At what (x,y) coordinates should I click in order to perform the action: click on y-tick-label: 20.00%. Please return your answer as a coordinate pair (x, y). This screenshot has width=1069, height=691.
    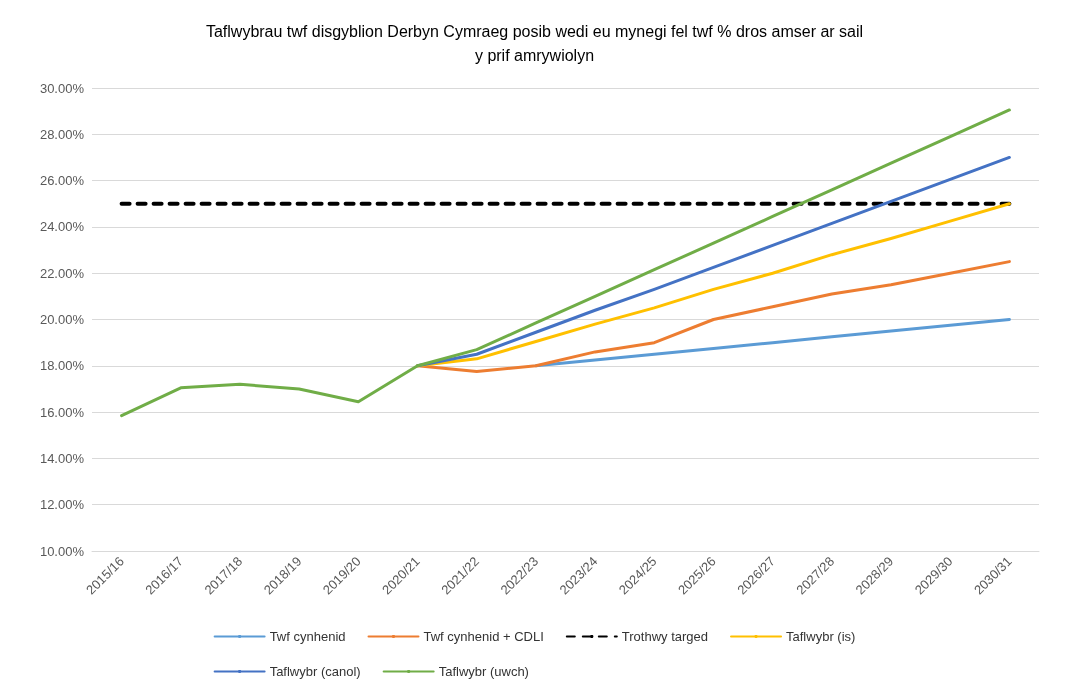
    Looking at the image, I should click on (62, 319).